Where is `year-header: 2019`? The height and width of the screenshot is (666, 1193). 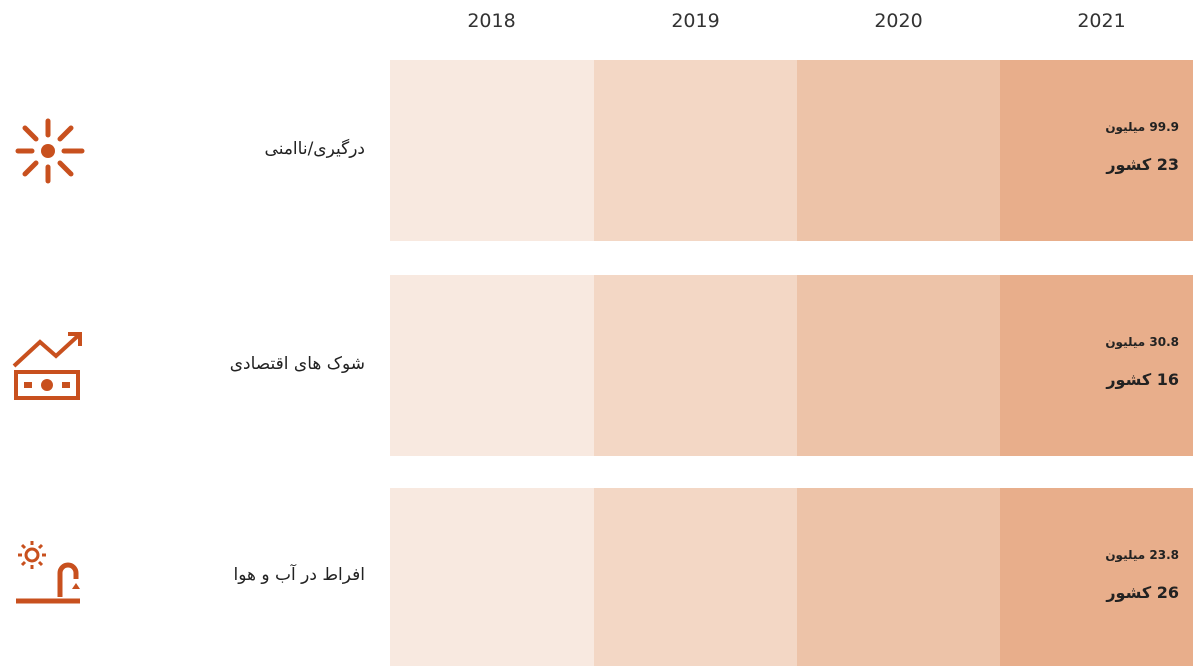 year-header: 2019 is located at coordinates (695, 21).